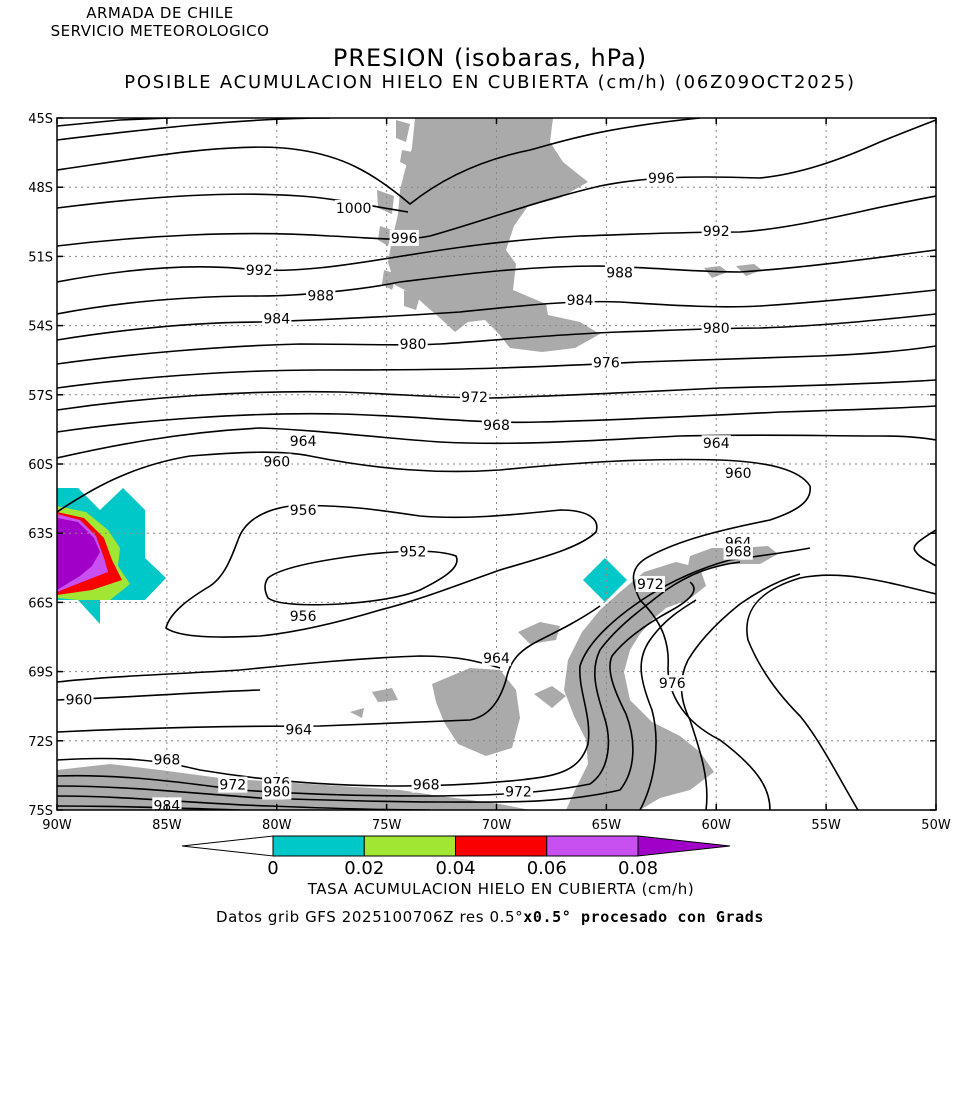 Image resolution: width=970 pixels, height=1099 pixels. What do you see at coordinates (40, 811) in the screenshot?
I see `lat-tick-label: 75S` at bounding box center [40, 811].